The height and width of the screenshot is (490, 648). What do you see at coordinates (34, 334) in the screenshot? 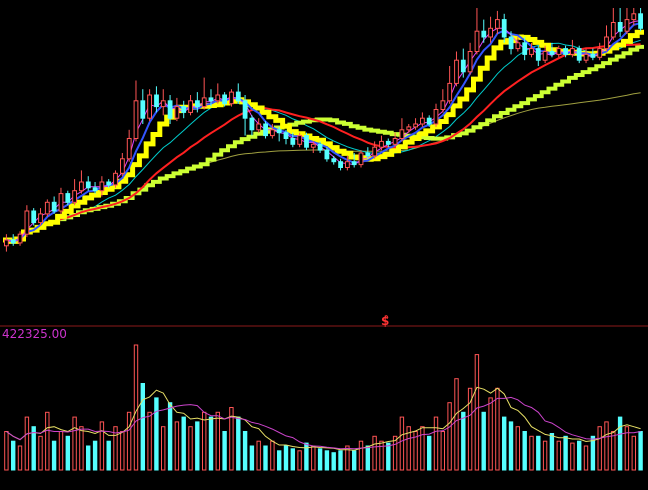
I see `volume-max-label: 422325.00` at bounding box center [34, 334].